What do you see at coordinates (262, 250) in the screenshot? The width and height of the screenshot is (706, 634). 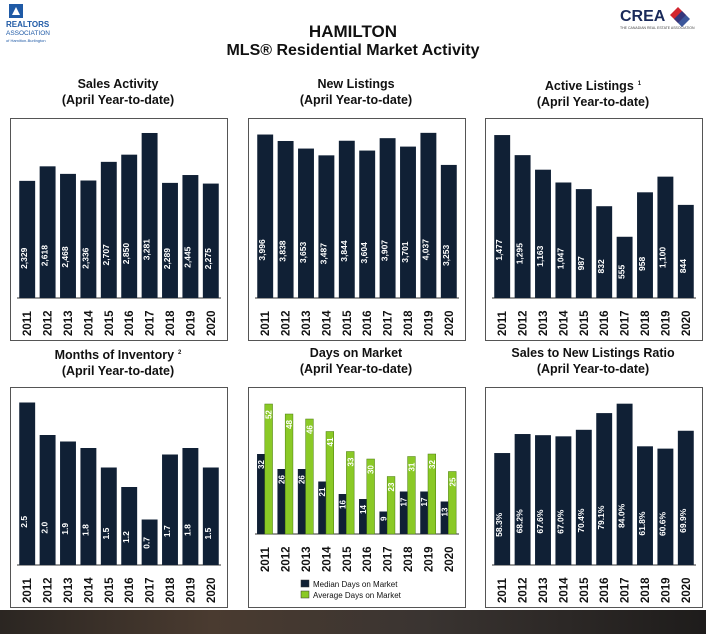 I see `data-label: 3,996` at bounding box center [262, 250].